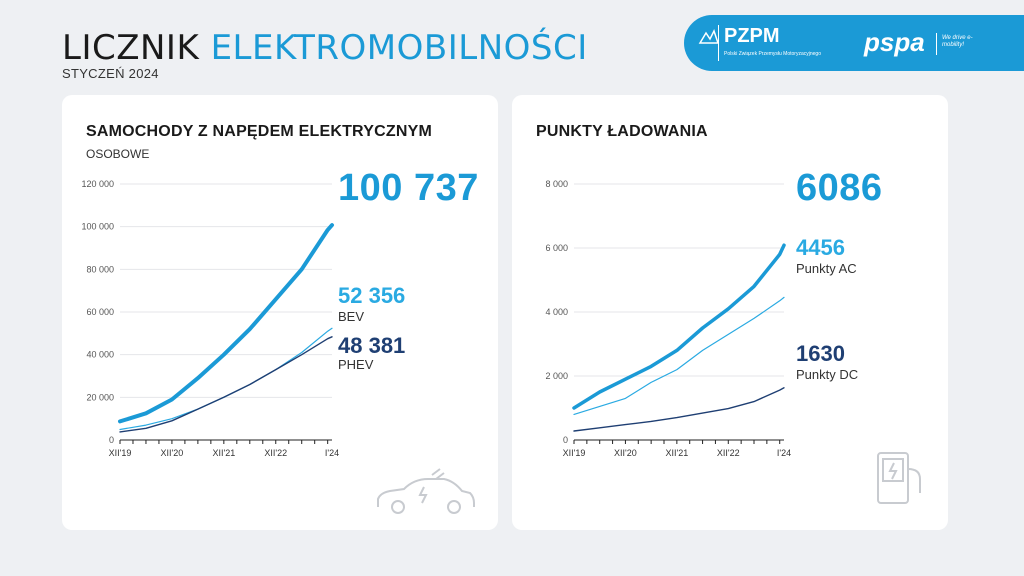 The image size is (1024, 576). What do you see at coordinates (826, 268) in the screenshot?
I see `ac-label: Punkty AC` at bounding box center [826, 268].